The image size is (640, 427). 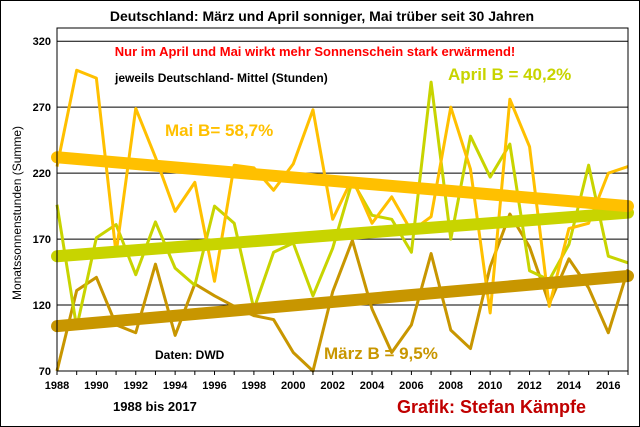 What do you see at coordinates (509, 74) in the screenshot?
I see `series-label-april: April B = 40,2%` at bounding box center [509, 74].